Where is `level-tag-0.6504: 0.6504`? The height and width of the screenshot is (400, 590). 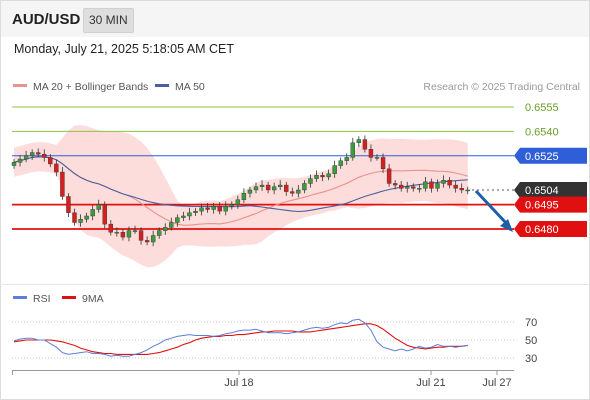 level-tag-0.6504: 0.6504 is located at coordinates (542, 191).